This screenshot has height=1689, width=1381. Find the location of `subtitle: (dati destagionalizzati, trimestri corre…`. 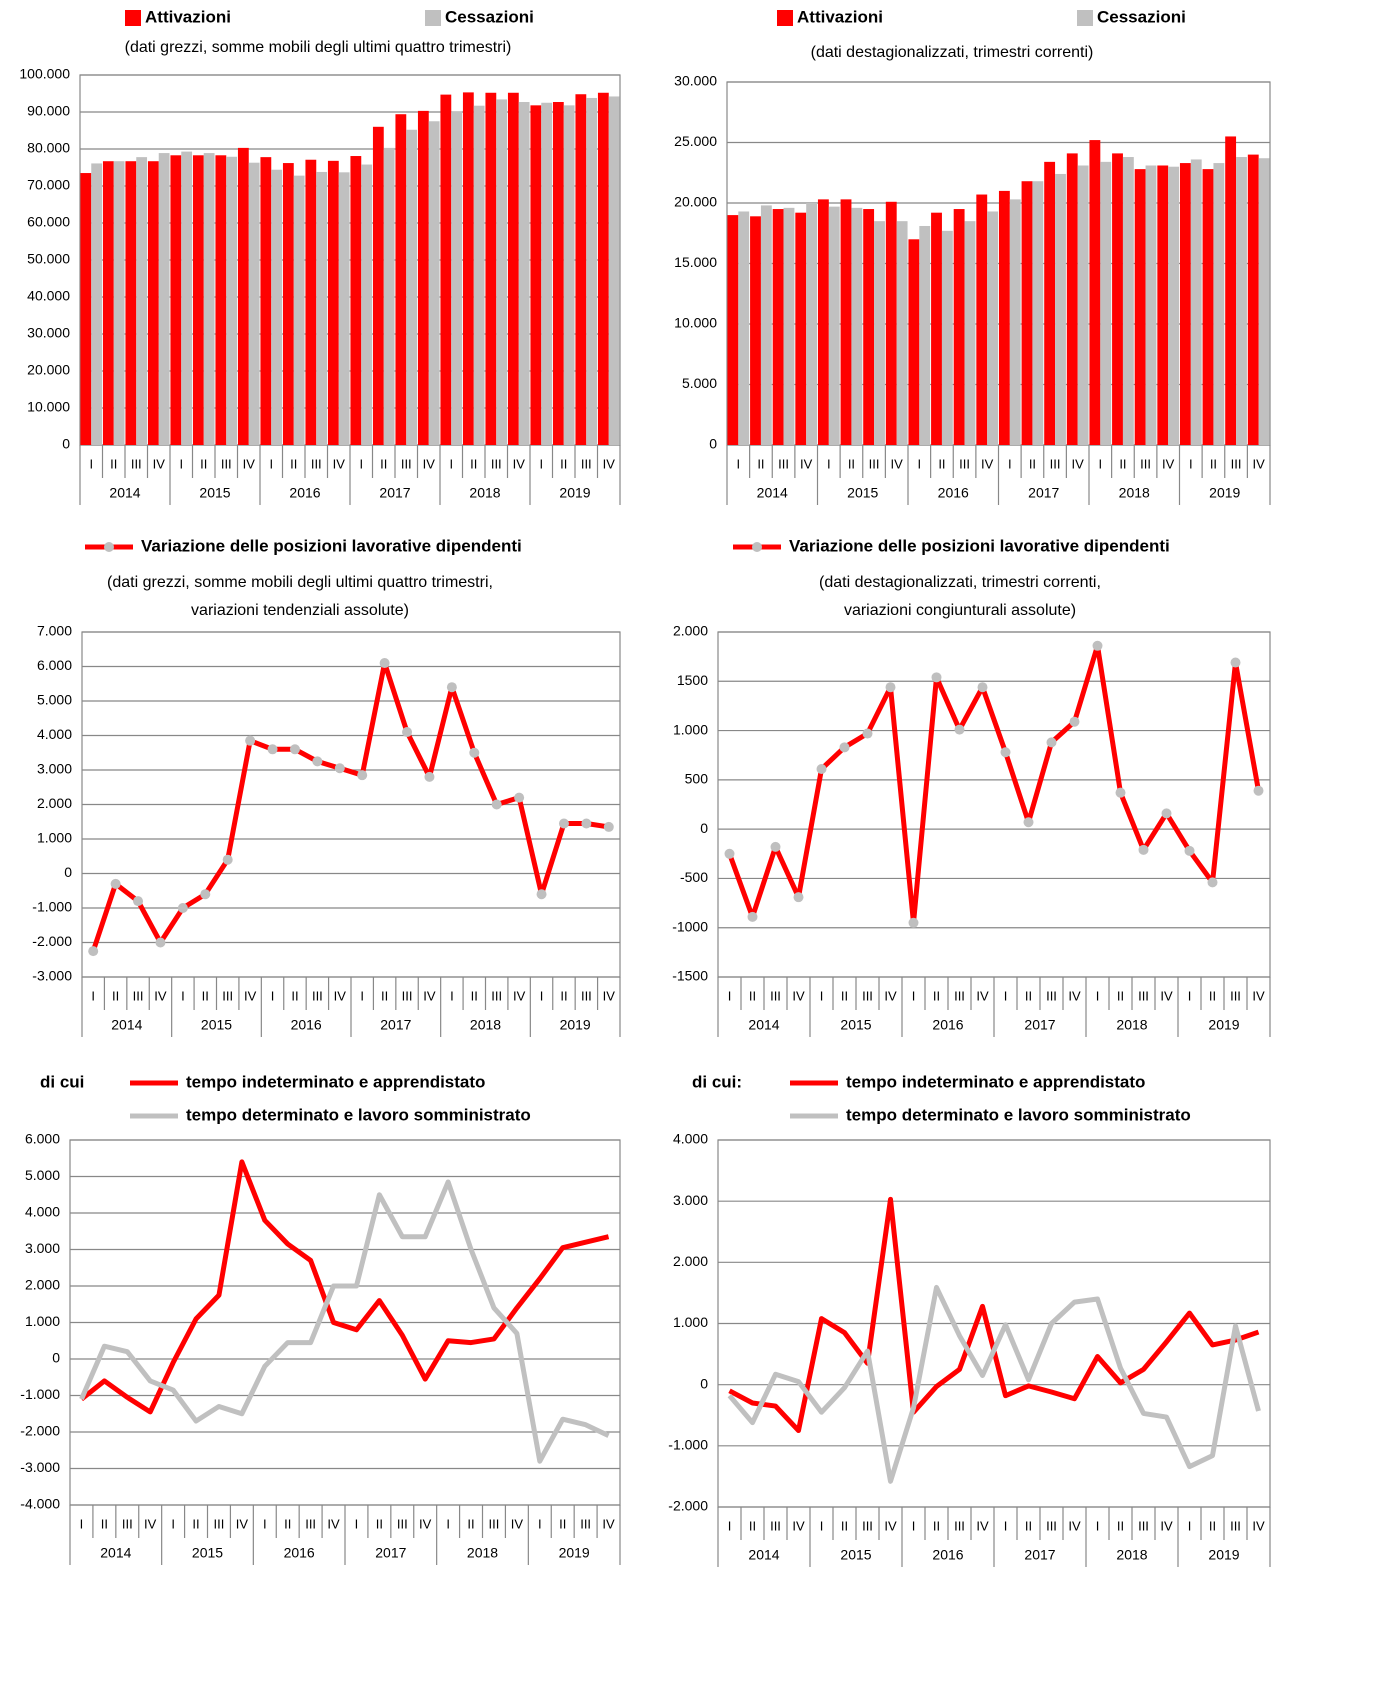

subtitle: (dati destagionalizzati, trimestri corre… is located at coordinates (952, 52).